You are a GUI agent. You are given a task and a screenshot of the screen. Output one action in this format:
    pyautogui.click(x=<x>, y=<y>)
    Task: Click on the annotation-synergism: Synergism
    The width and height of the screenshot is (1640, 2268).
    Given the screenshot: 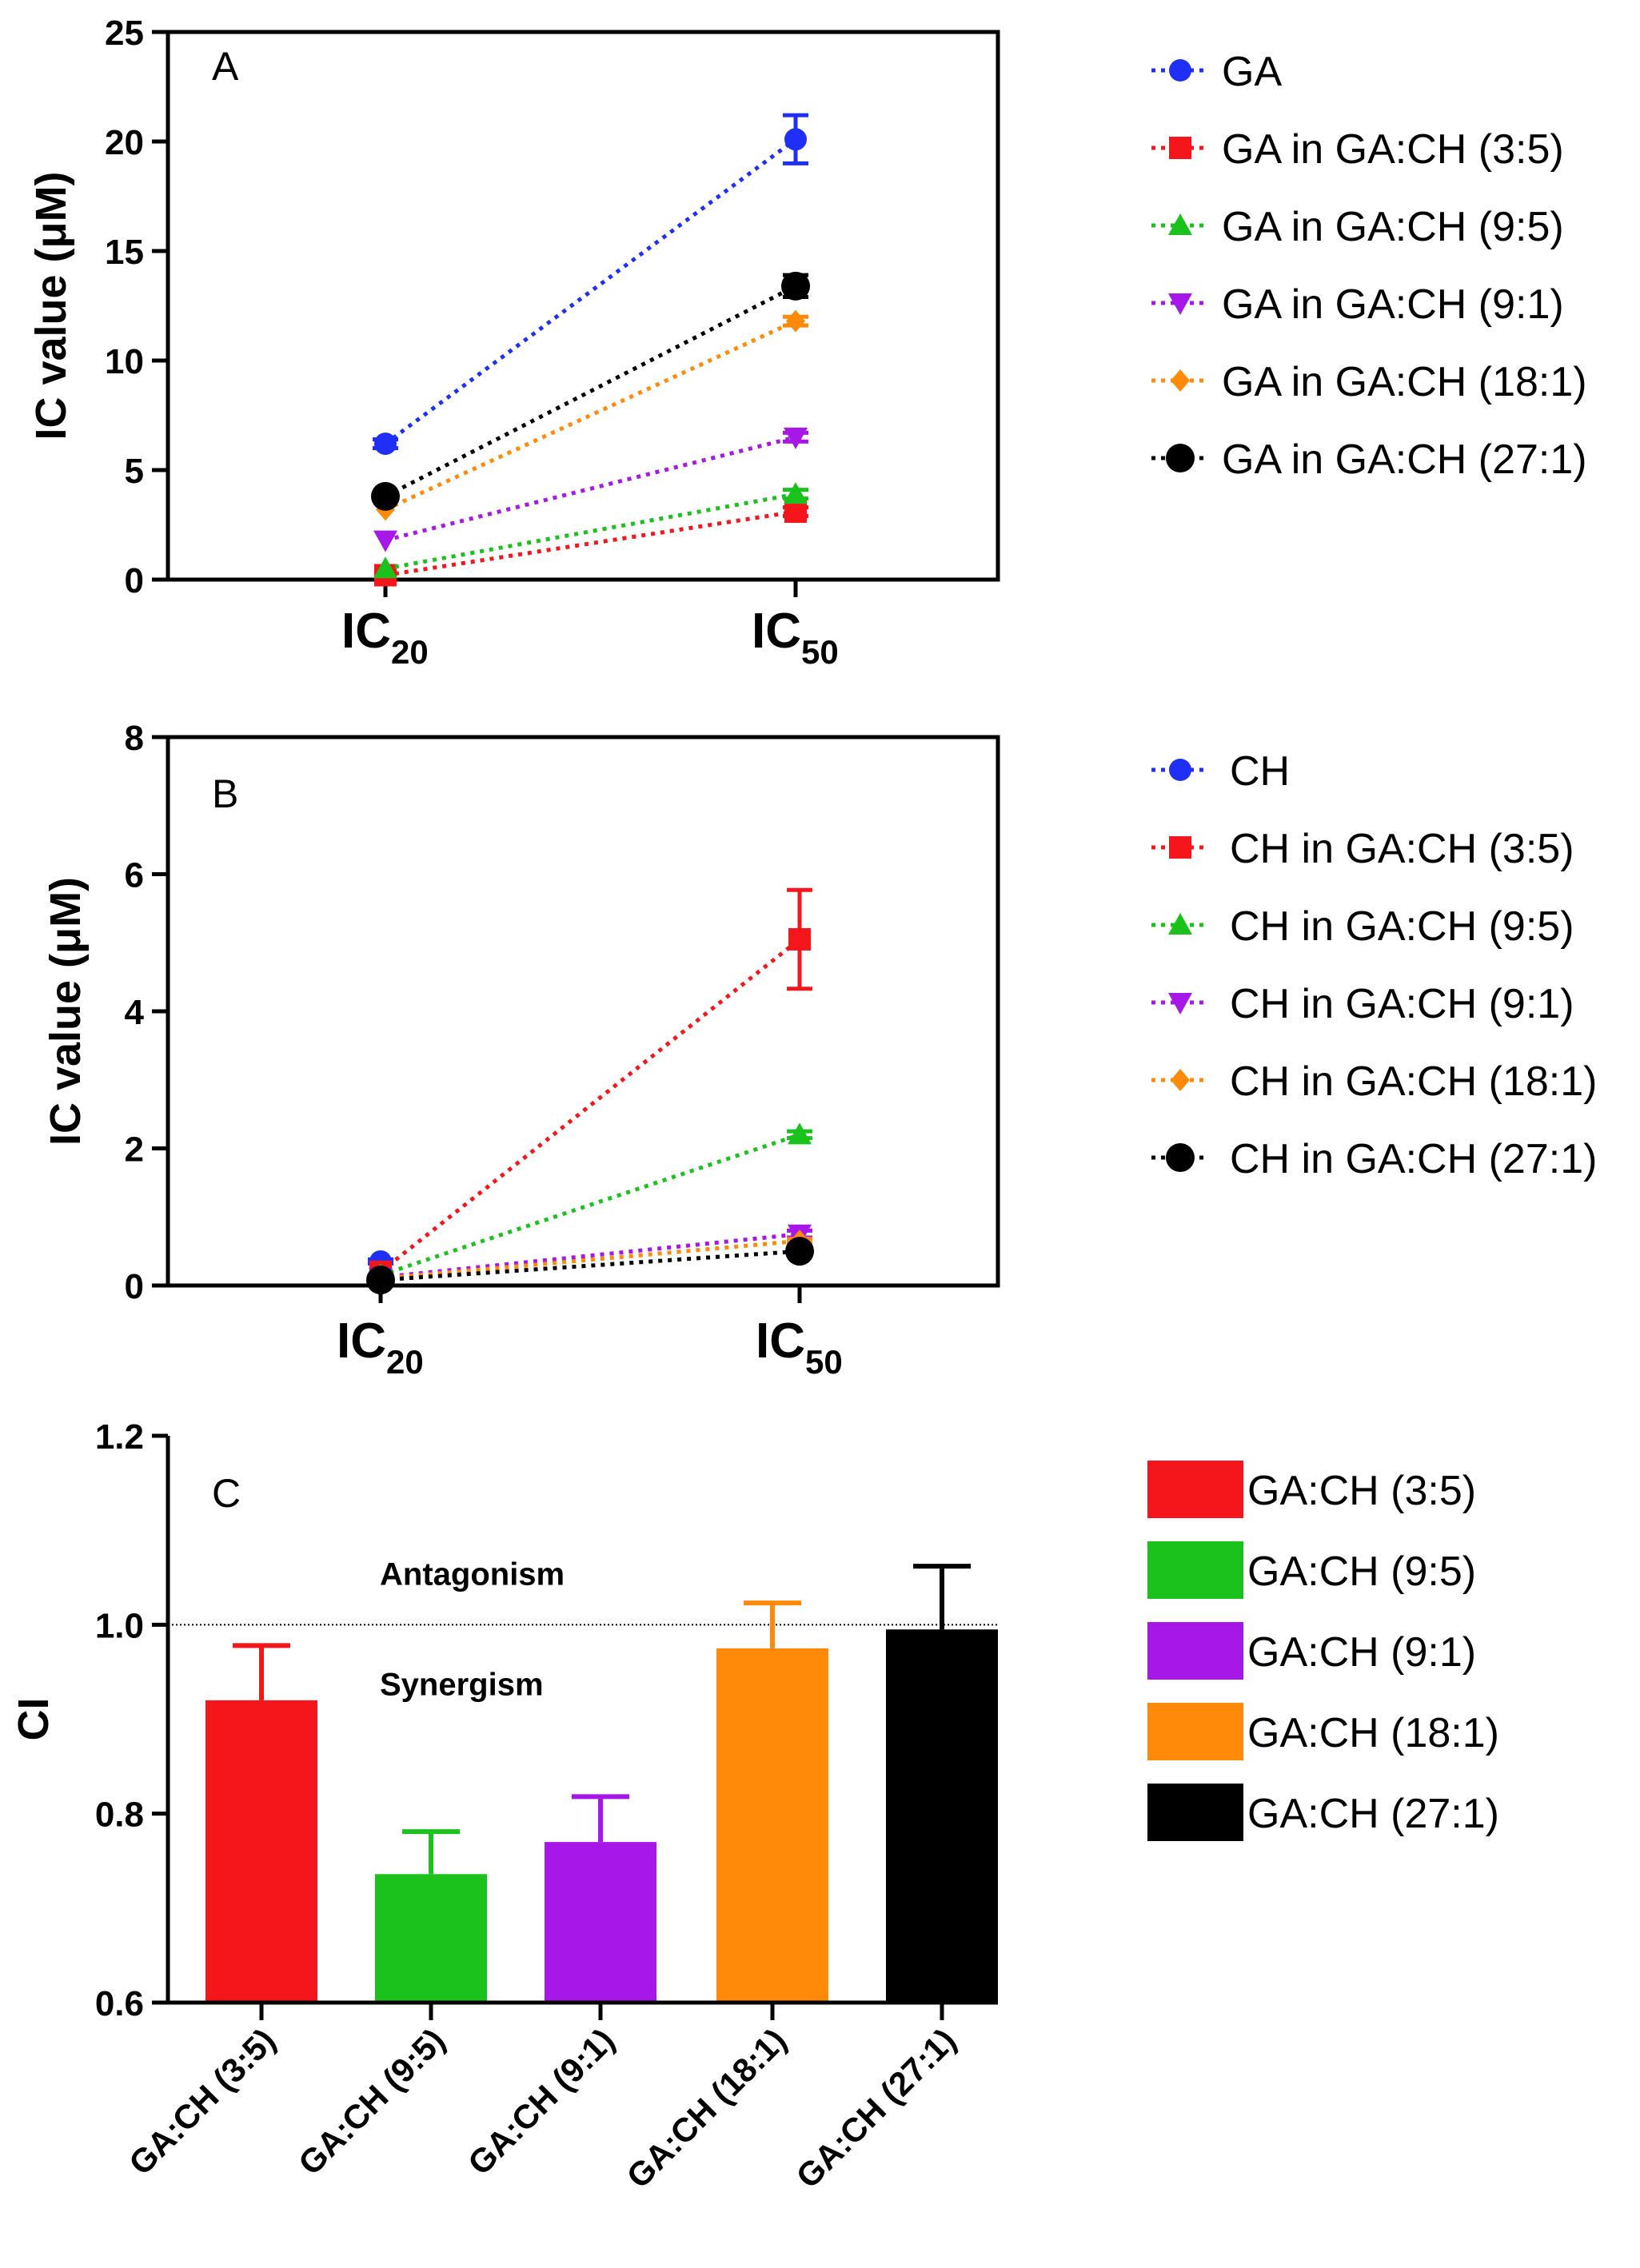 What is the action you would take?
    pyautogui.click(x=462, y=1684)
    